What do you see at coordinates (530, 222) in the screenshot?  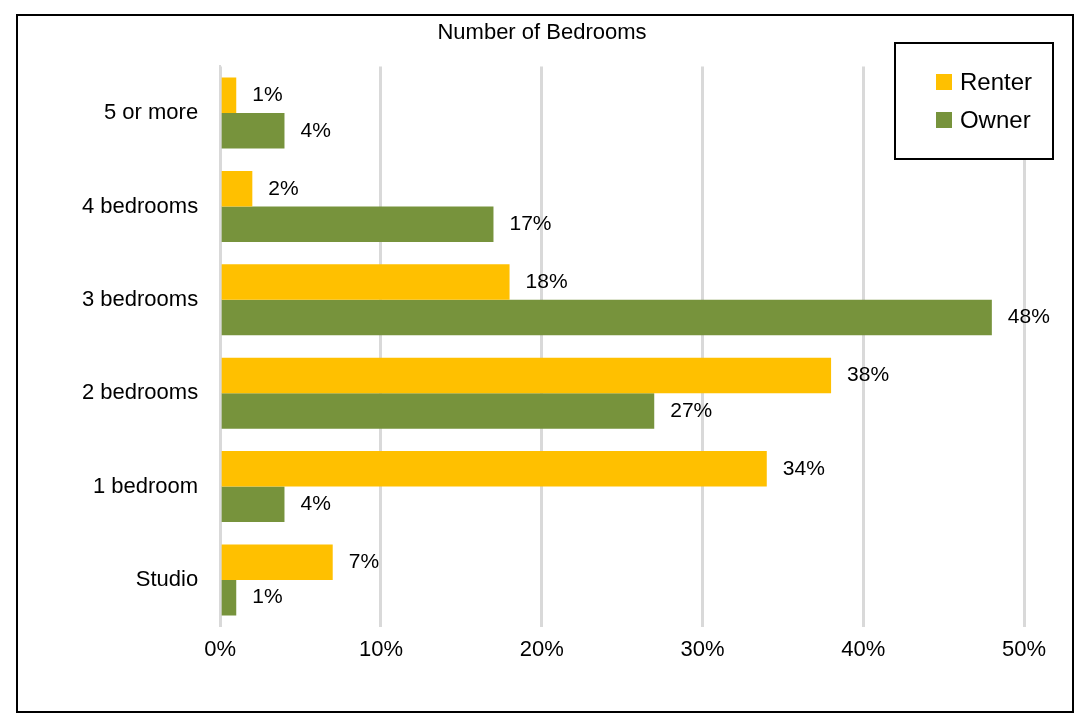 I see `data-label: 17%` at bounding box center [530, 222].